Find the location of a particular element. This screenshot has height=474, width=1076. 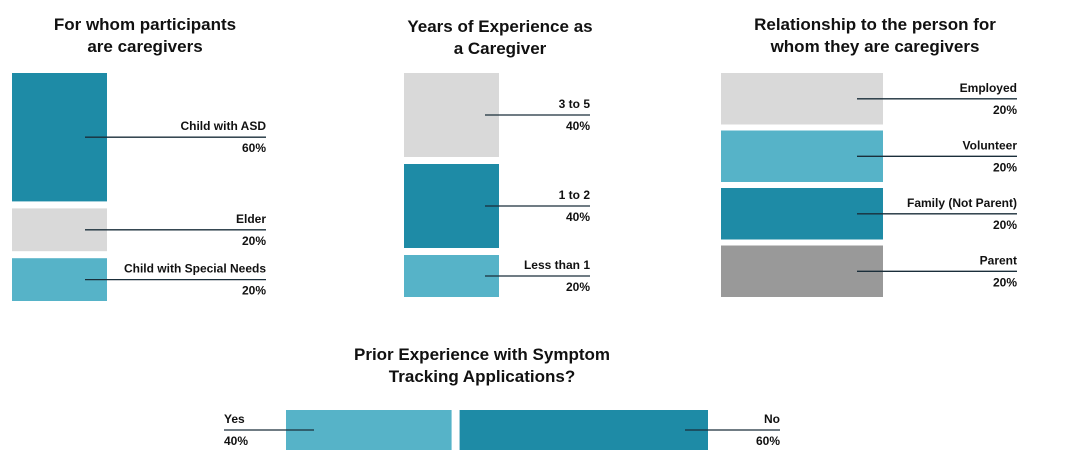

chart1-category-label-2: Child with Special Needs is located at coordinates (195, 269).